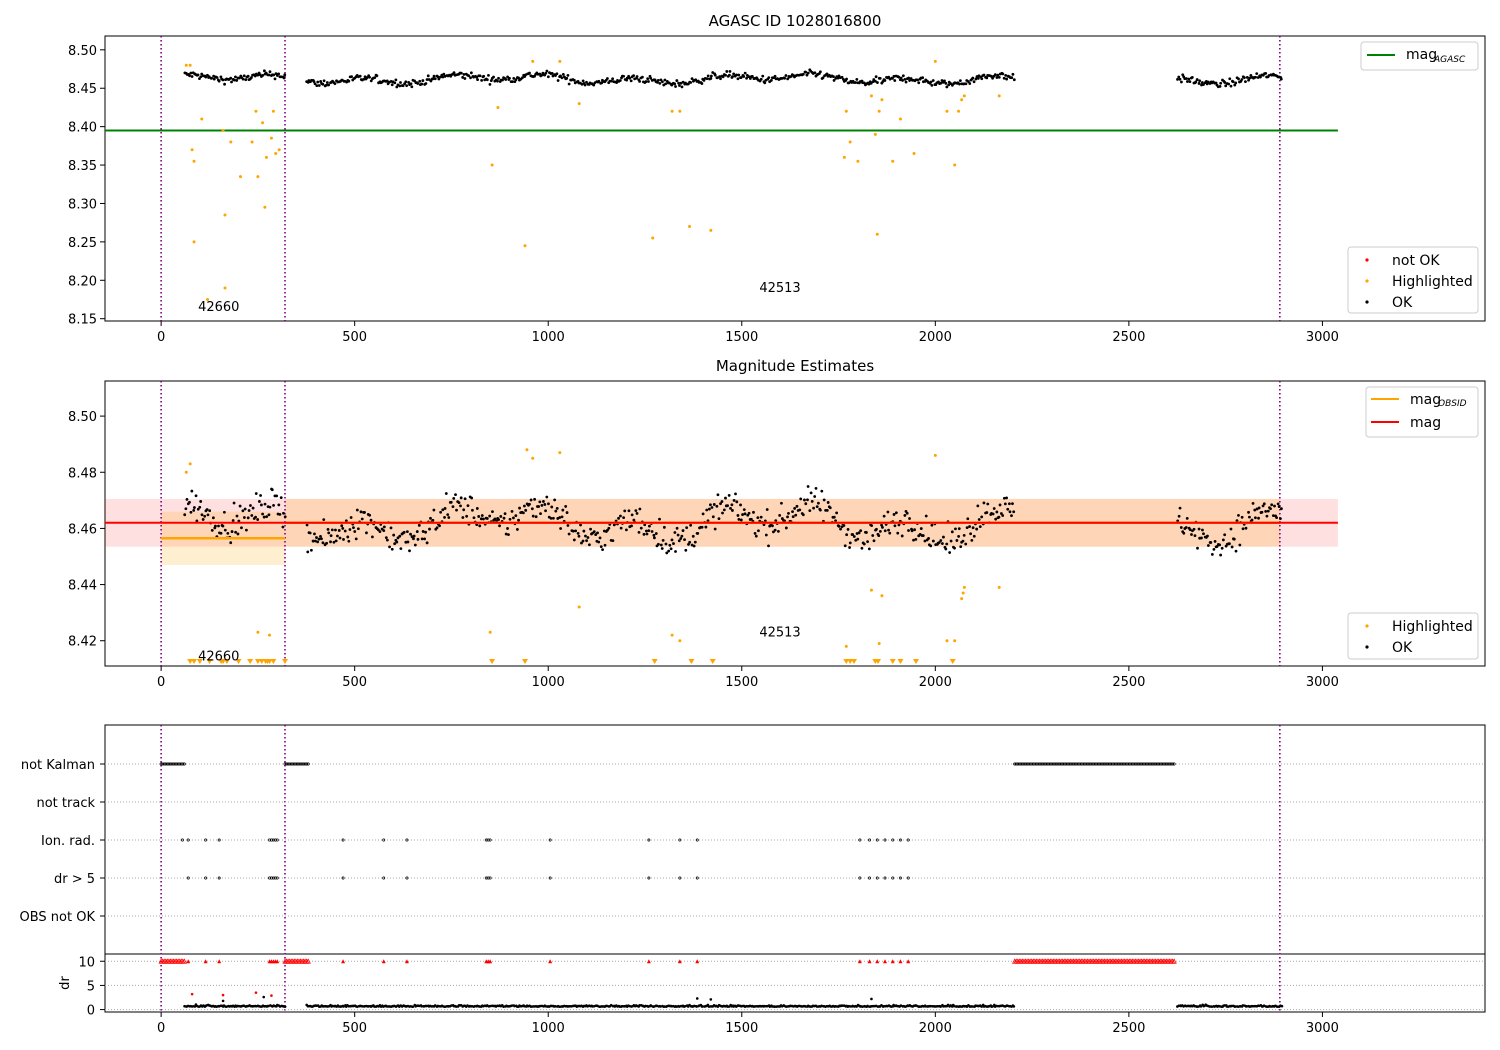 The height and width of the screenshot is (1050, 1500). I want to click on flag-label: OBS not OK, so click(58, 917).